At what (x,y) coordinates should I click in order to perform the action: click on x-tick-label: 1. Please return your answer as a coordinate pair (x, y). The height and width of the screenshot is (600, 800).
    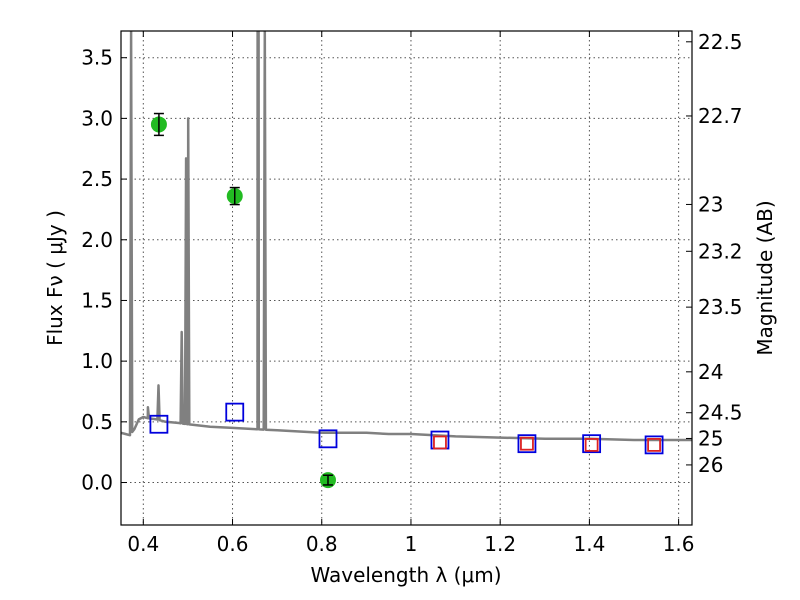
    Looking at the image, I should click on (411, 544).